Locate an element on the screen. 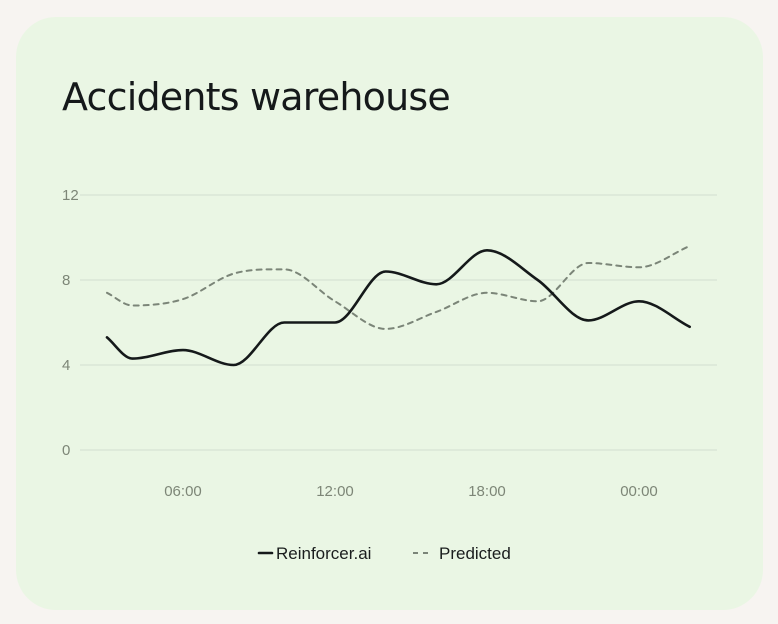  legend-label-predicted: Predicted is located at coordinates (475, 553).